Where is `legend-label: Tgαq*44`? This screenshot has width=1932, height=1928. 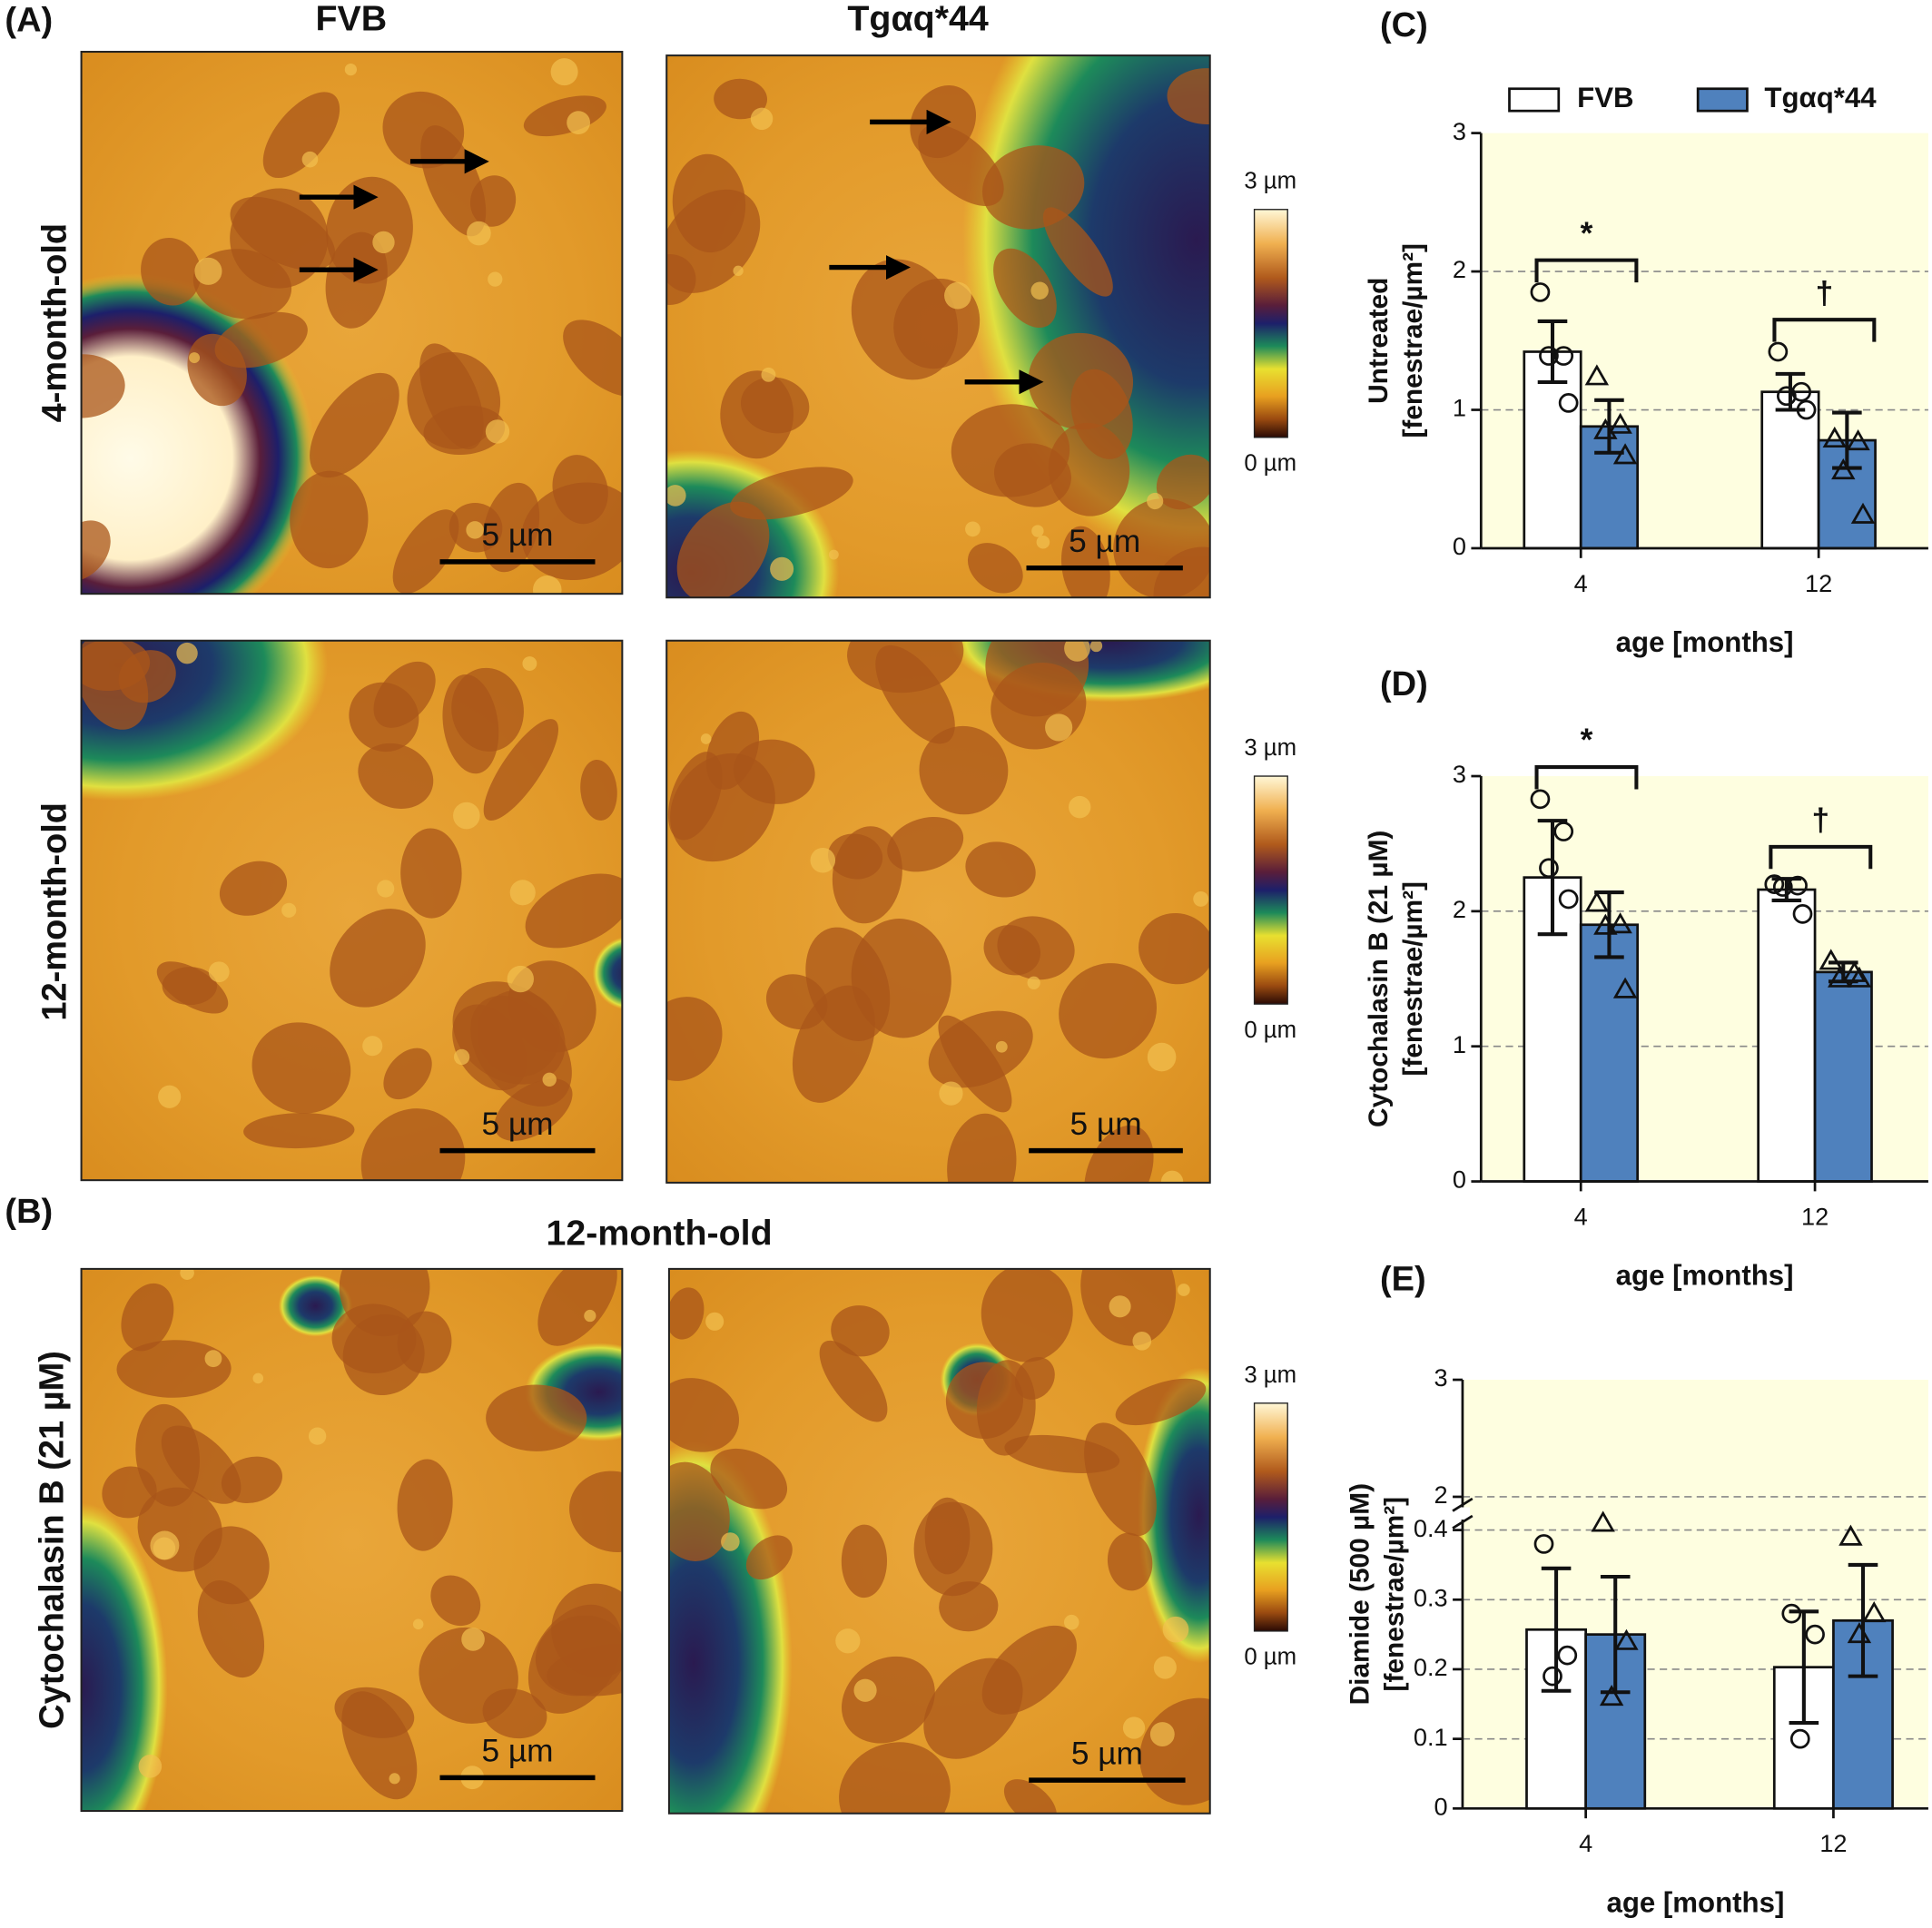
legend-label: Tgαq*44 is located at coordinates (1821, 98).